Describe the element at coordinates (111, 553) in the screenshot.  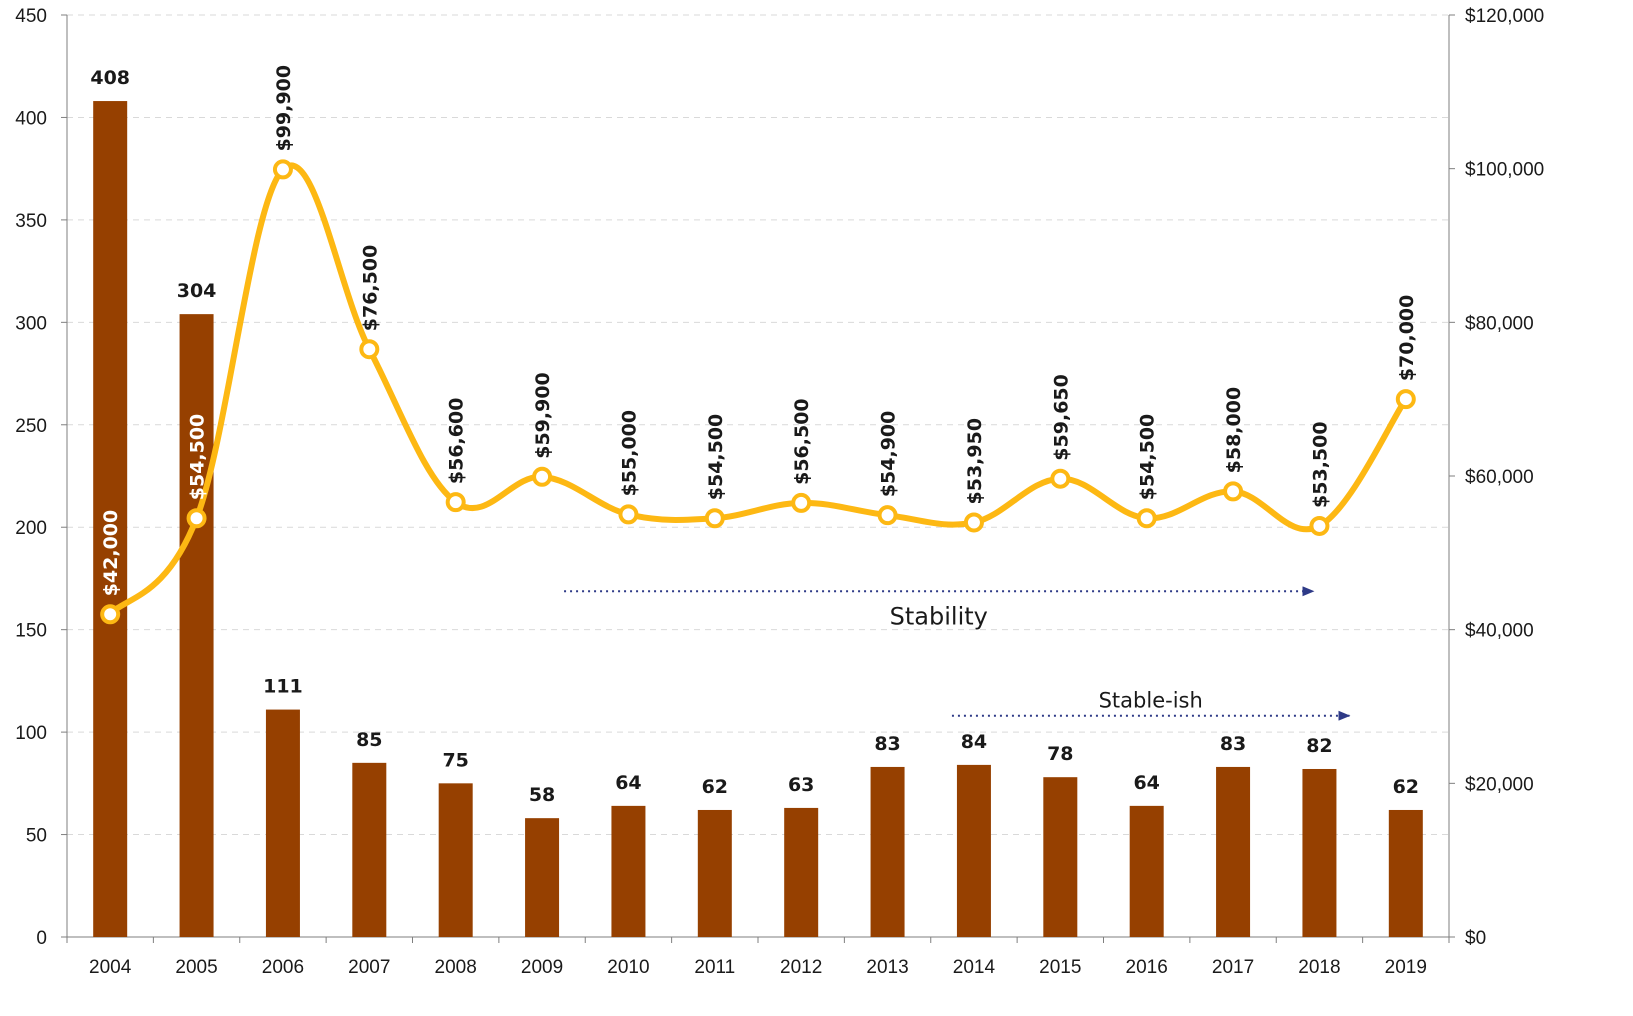
I see `price-data-label: $42,000` at that location.